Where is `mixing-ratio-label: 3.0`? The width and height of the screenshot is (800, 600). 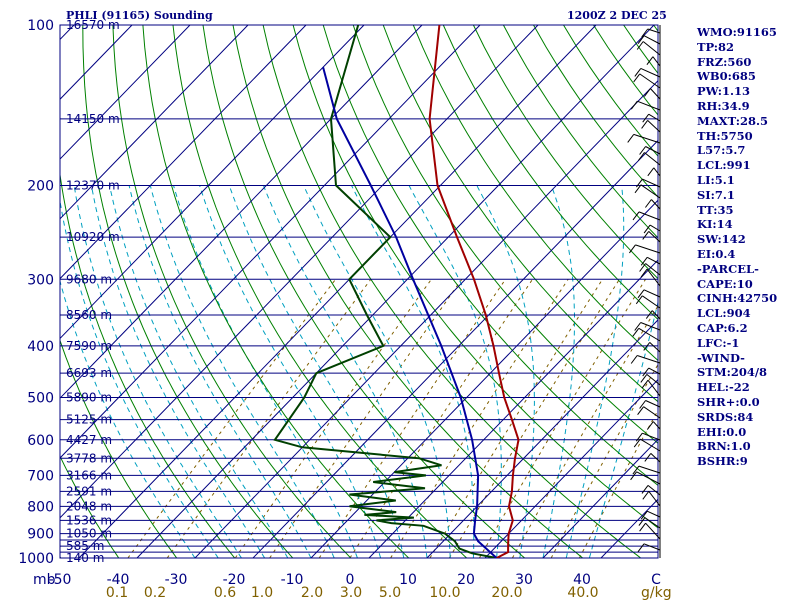 mixing-ratio-label: 3.0 is located at coordinates (351, 592).